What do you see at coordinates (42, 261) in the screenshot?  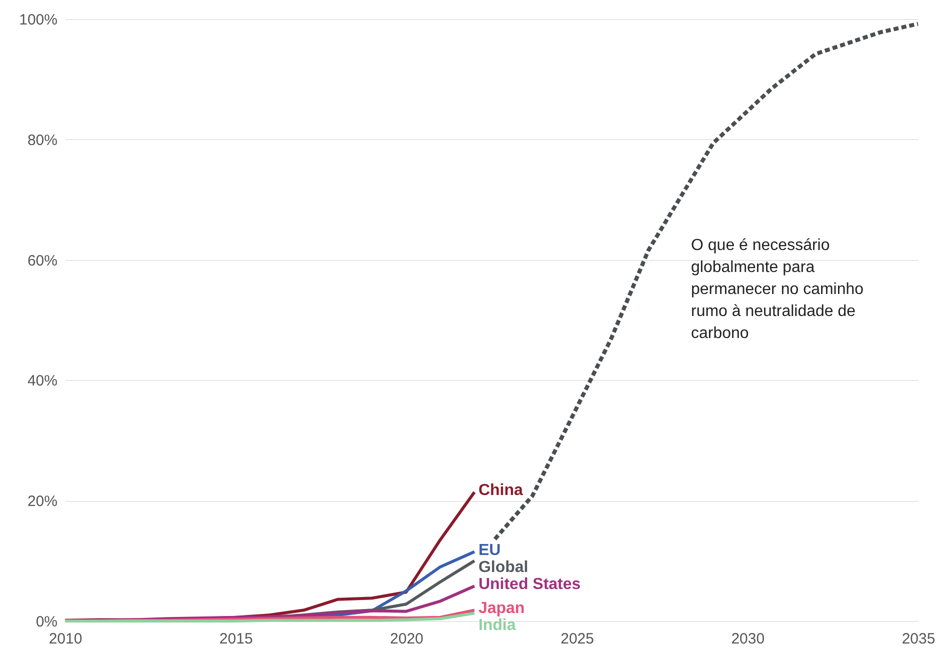 I see `y-tick-label: 60%` at bounding box center [42, 261].